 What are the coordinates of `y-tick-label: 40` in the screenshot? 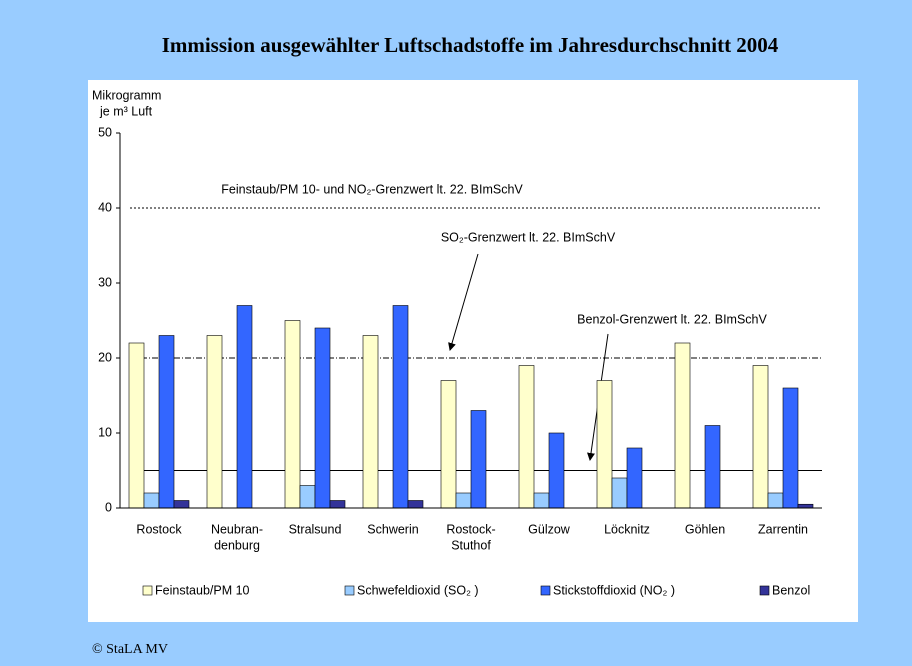 It's located at (105, 207).